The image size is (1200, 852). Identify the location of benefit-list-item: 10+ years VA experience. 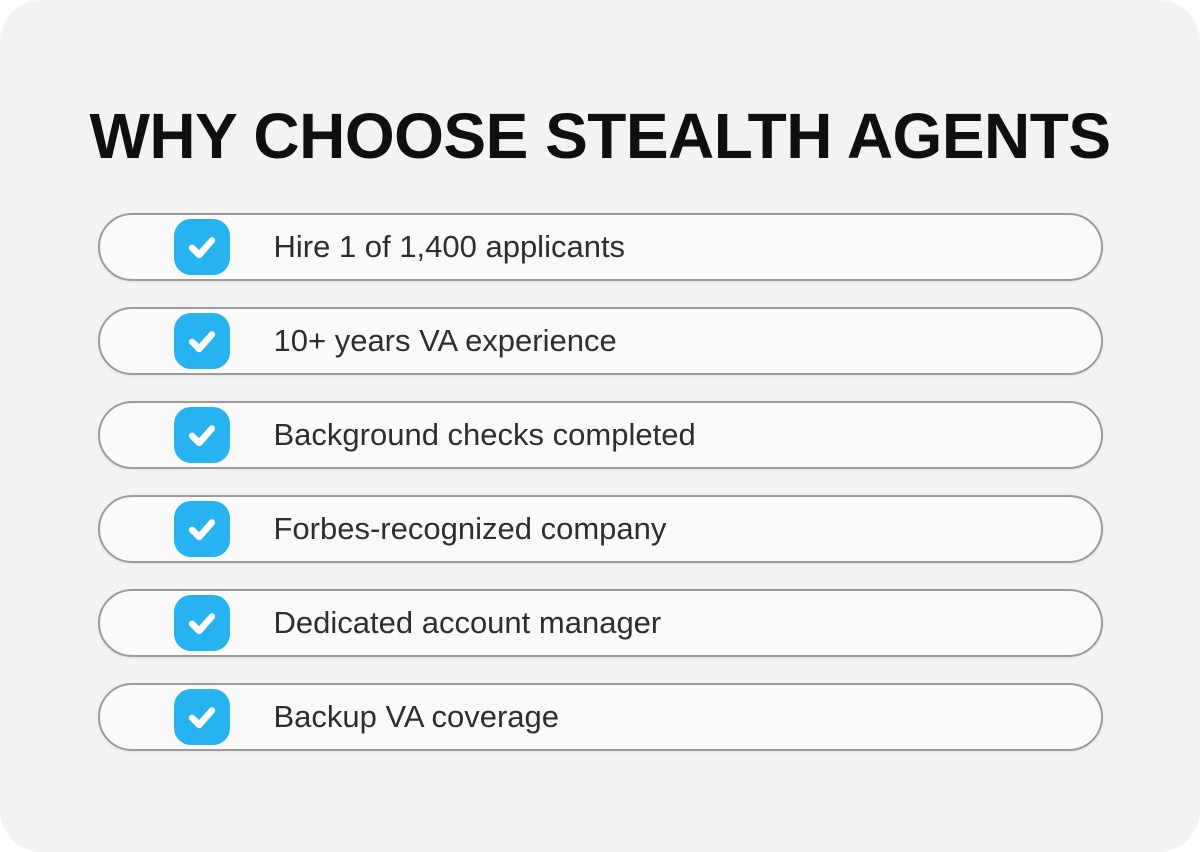
(600, 341).